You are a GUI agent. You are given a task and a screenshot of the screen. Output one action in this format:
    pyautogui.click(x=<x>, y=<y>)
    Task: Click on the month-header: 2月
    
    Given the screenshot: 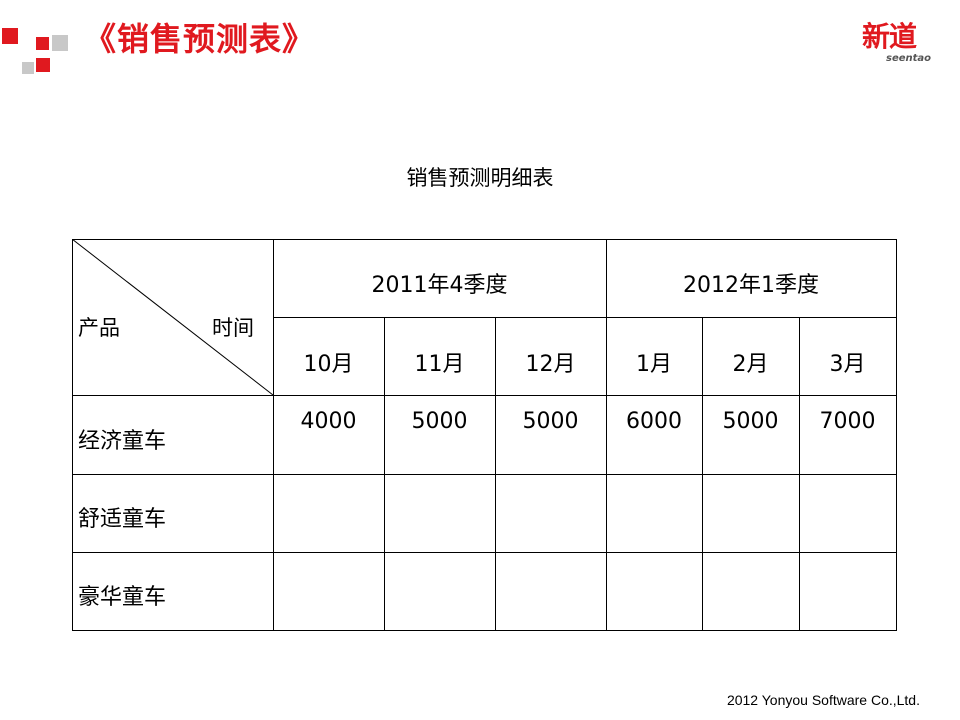 What is the action you would take?
    pyautogui.click(x=750, y=364)
    